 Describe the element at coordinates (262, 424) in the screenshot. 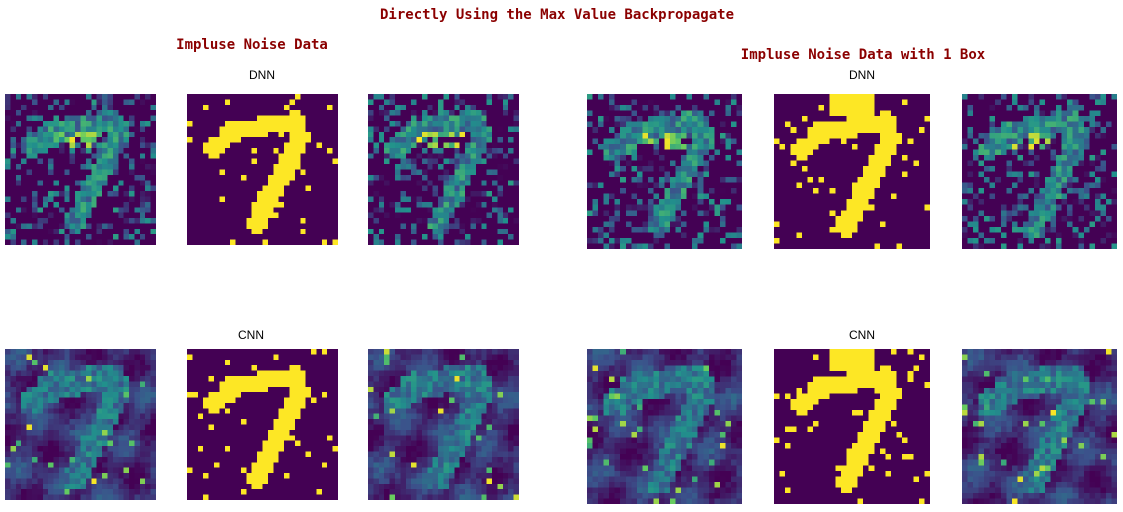

I see `left-cnn-input-image` at that location.